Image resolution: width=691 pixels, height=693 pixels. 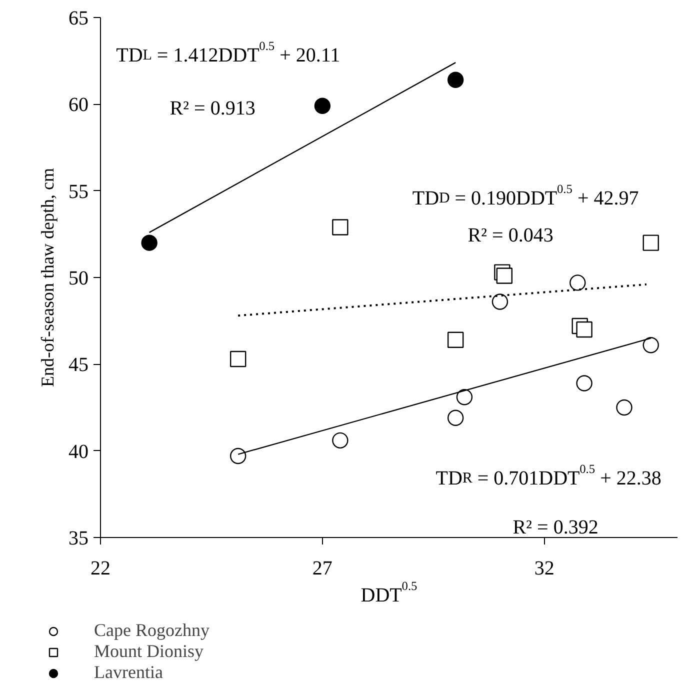 What do you see at coordinates (152, 630) in the screenshot?
I see `legend-label: Cape Rogozhny` at bounding box center [152, 630].